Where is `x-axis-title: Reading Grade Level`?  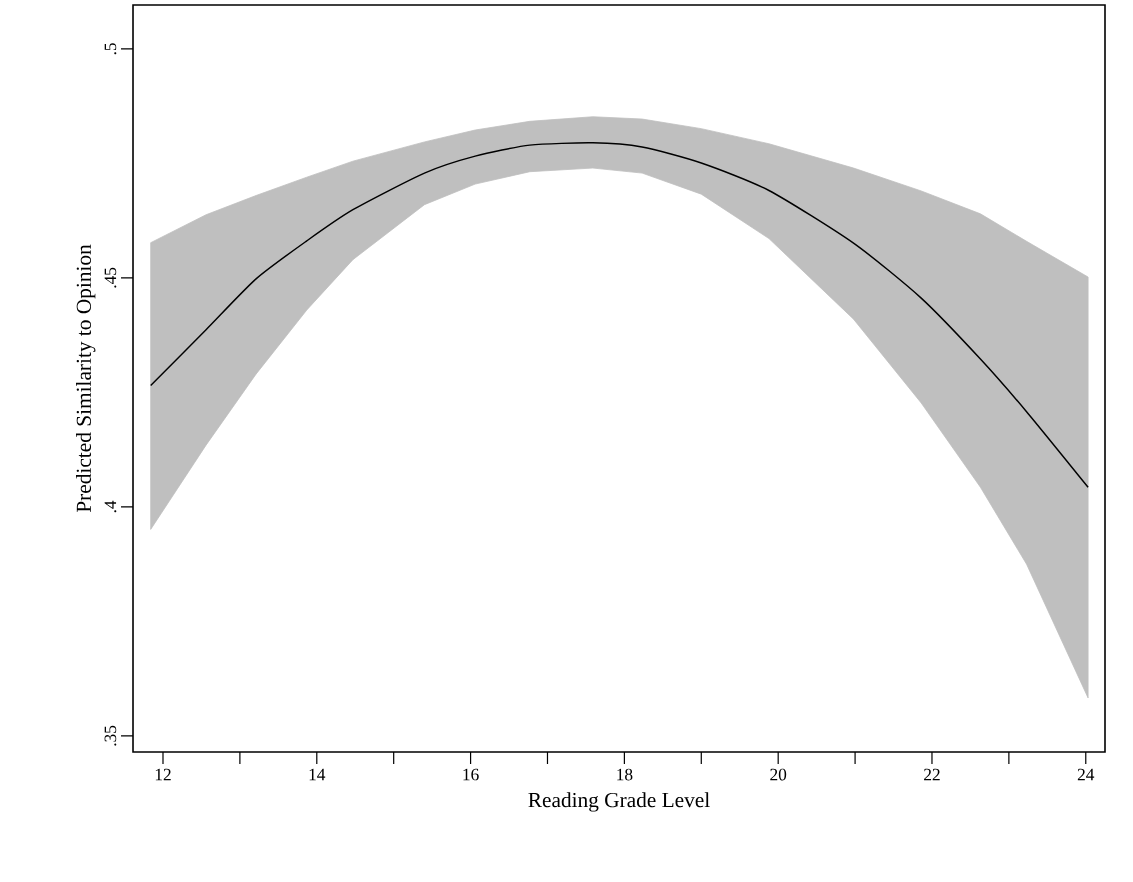 x-axis-title: Reading Grade Level is located at coordinates (619, 802).